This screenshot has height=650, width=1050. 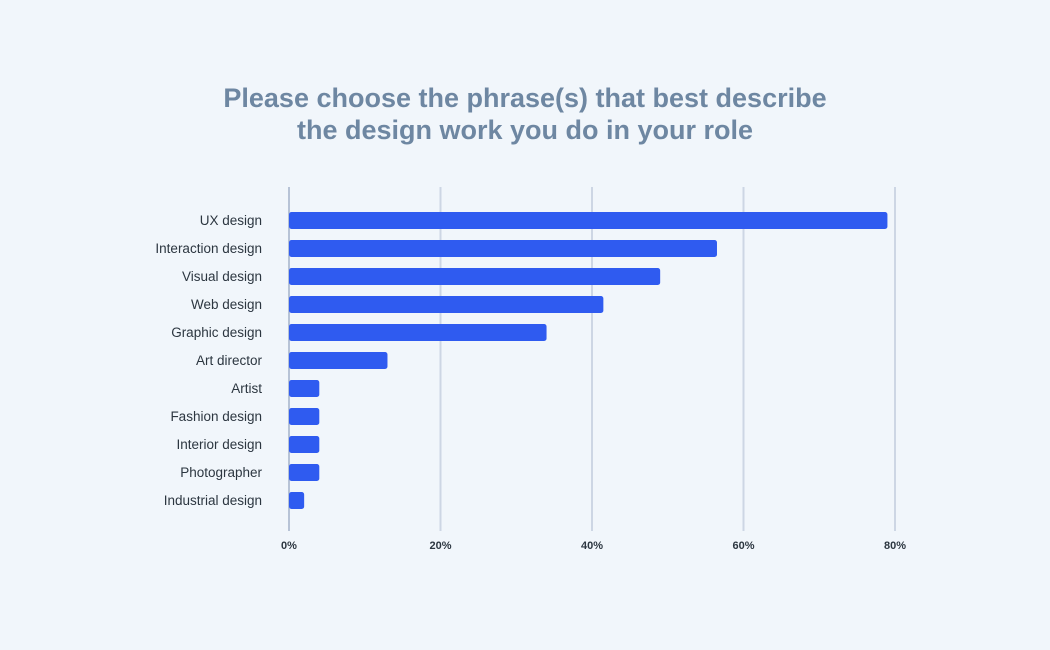 I want to click on bar-artist, so click(x=304, y=388).